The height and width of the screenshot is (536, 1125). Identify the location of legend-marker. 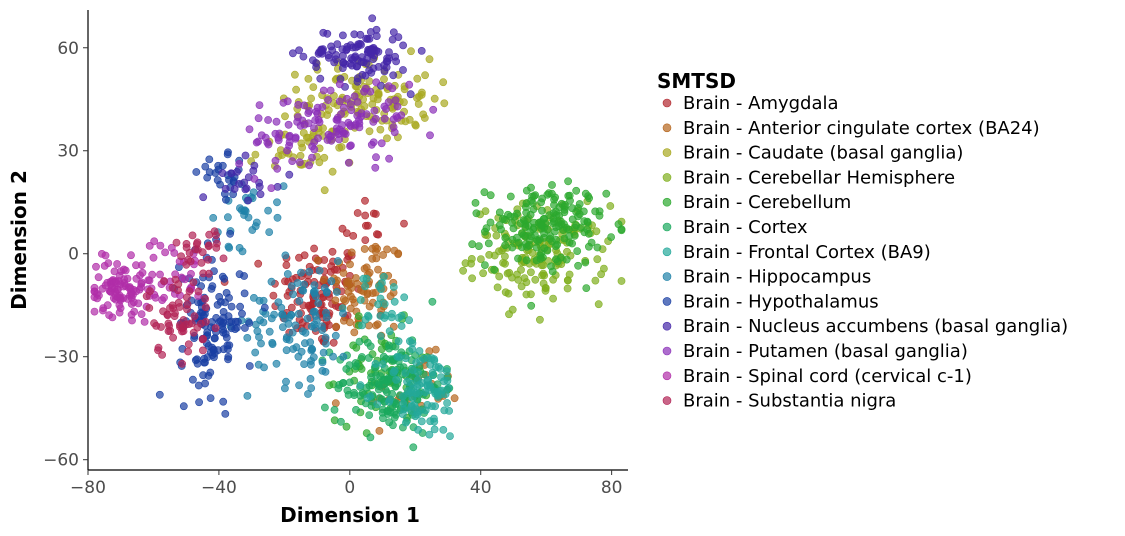
(667, 276).